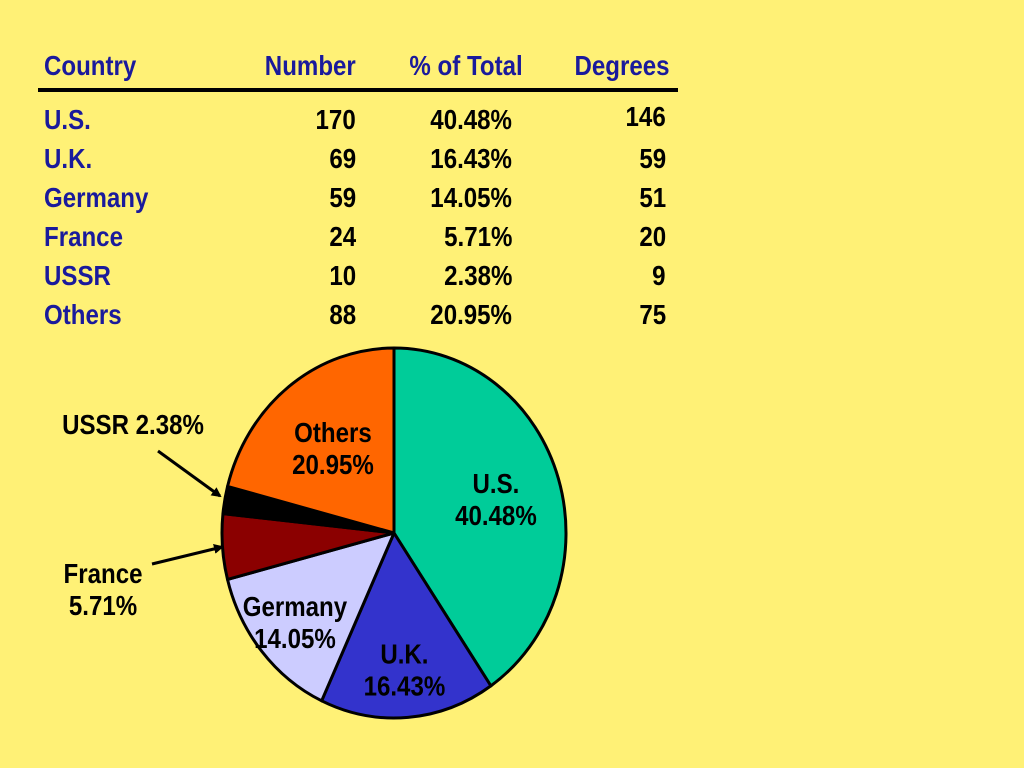 The width and height of the screenshot is (1024, 768). I want to click on pie-label-u-k: U.K. 16.43%, so click(405, 670).